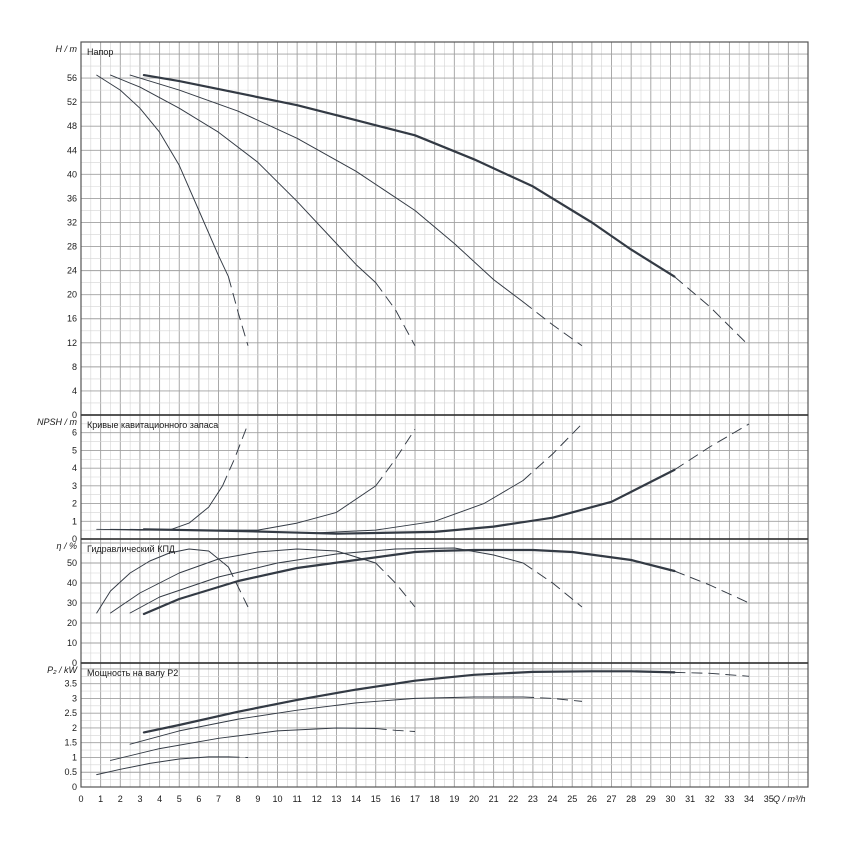  What do you see at coordinates (336, 799) in the screenshot?
I see `x-tick-label: 13` at bounding box center [336, 799].